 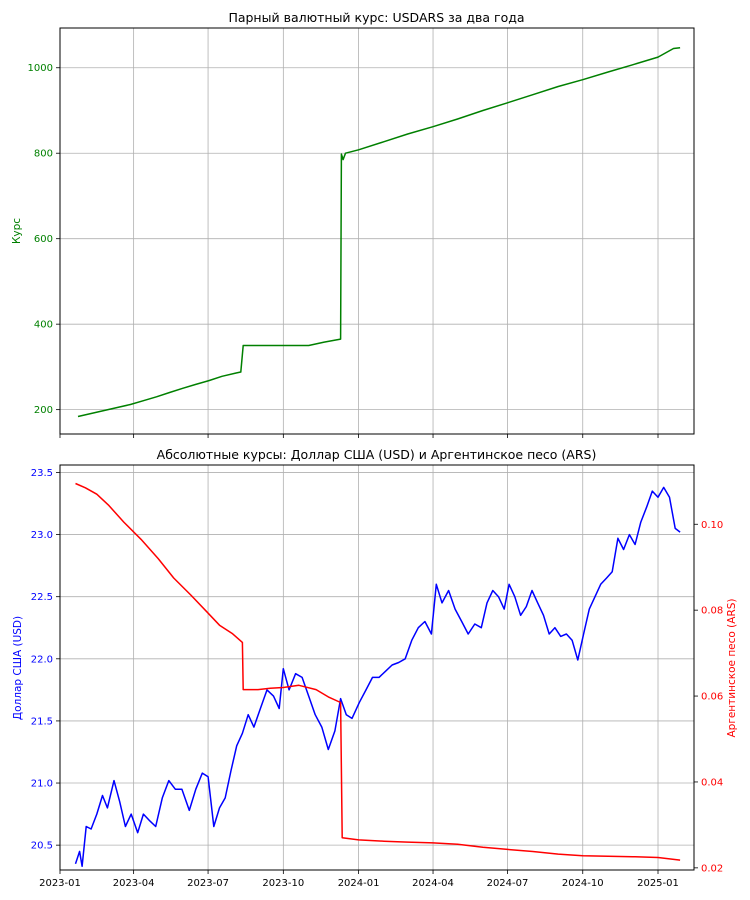 I want to click on y-tick-label: 800, so click(x=43, y=154).